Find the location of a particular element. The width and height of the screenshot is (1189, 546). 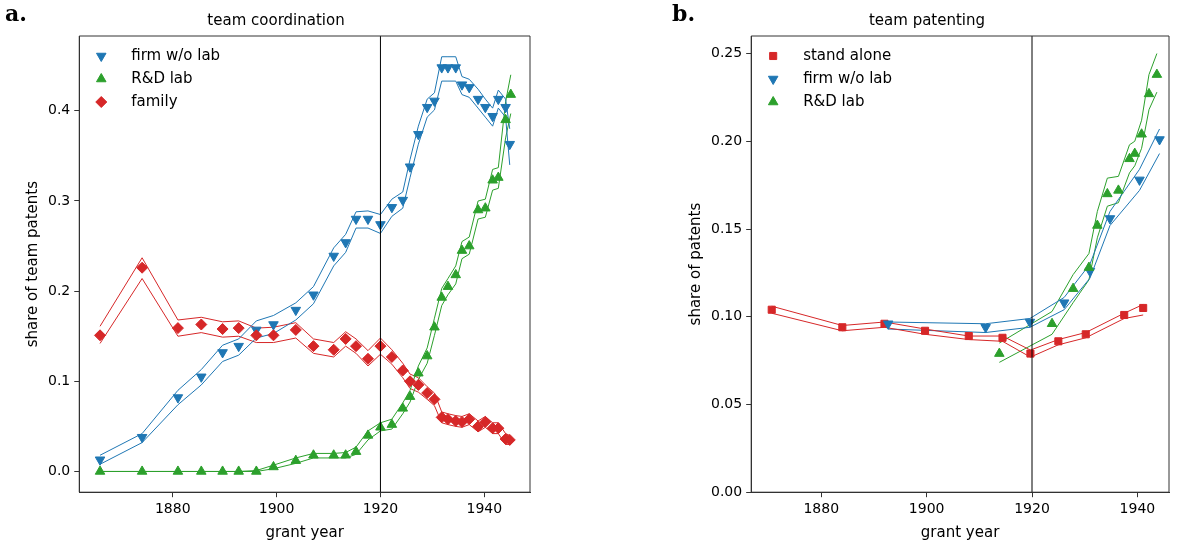

y-axis-title: share of patents is located at coordinates (694, 264).